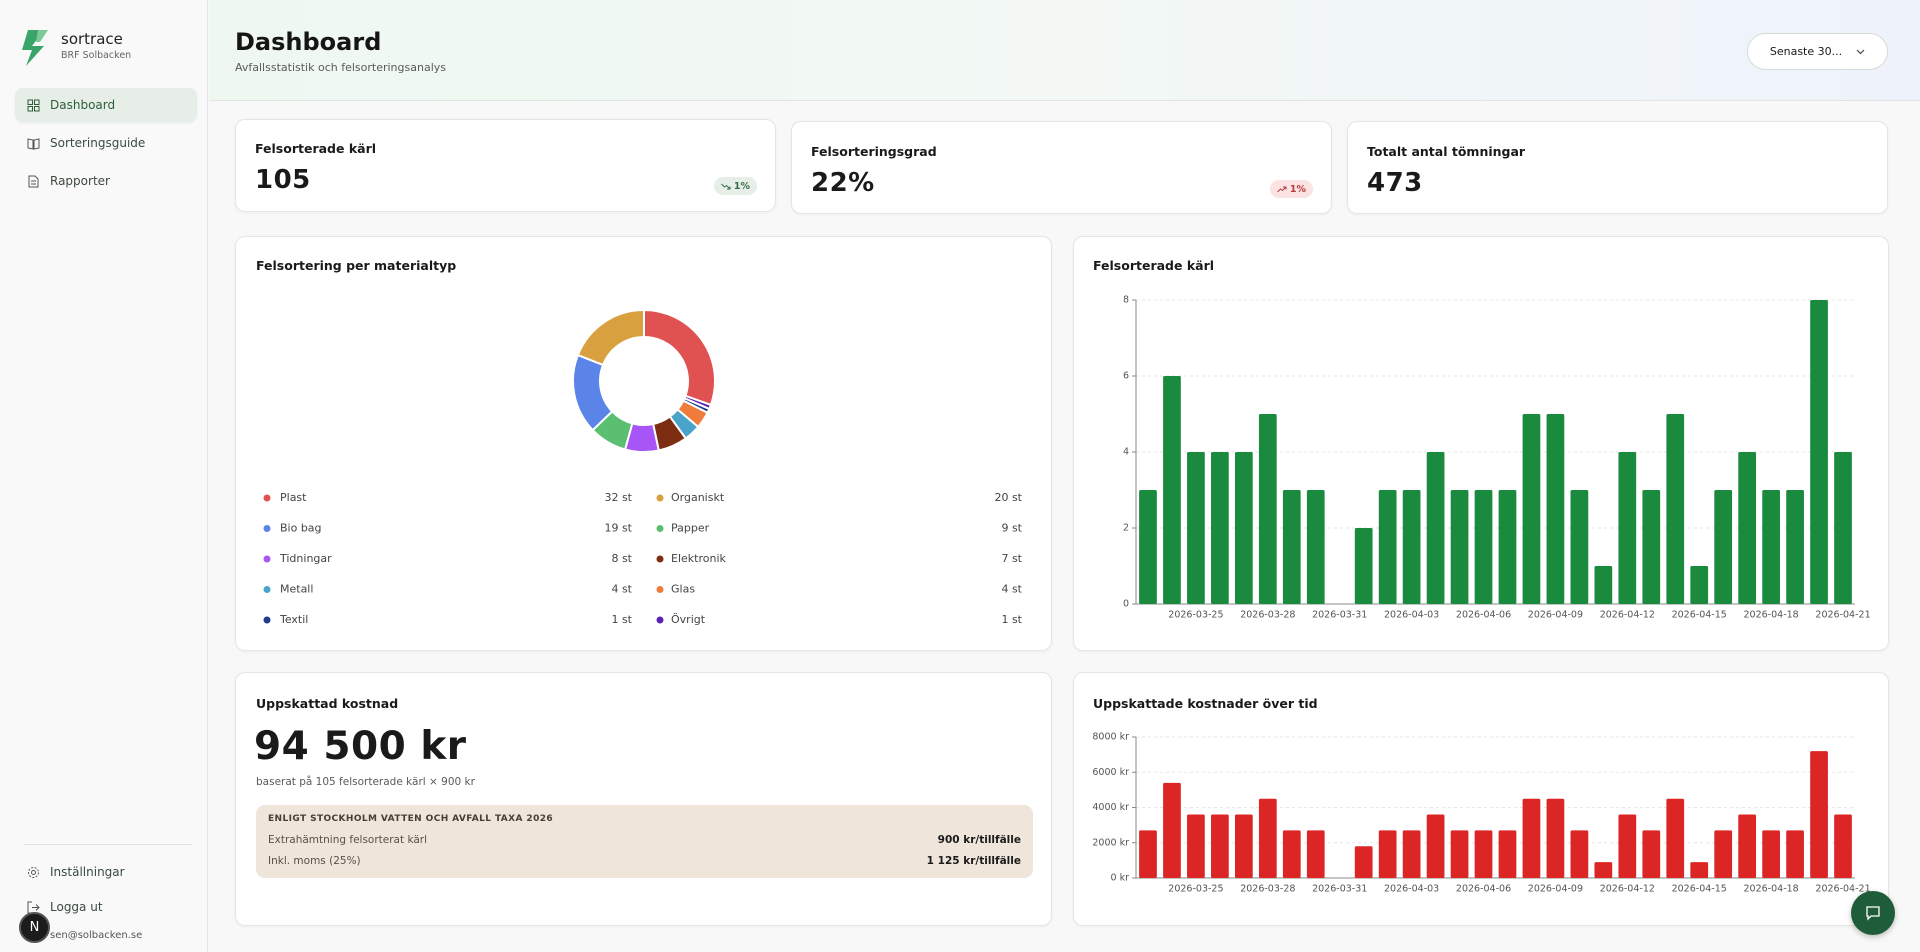 This screenshot has height=952, width=1920. What do you see at coordinates (34, 927) in the screenshot?
I see `avatar: N` at bounding box center [34, 927].